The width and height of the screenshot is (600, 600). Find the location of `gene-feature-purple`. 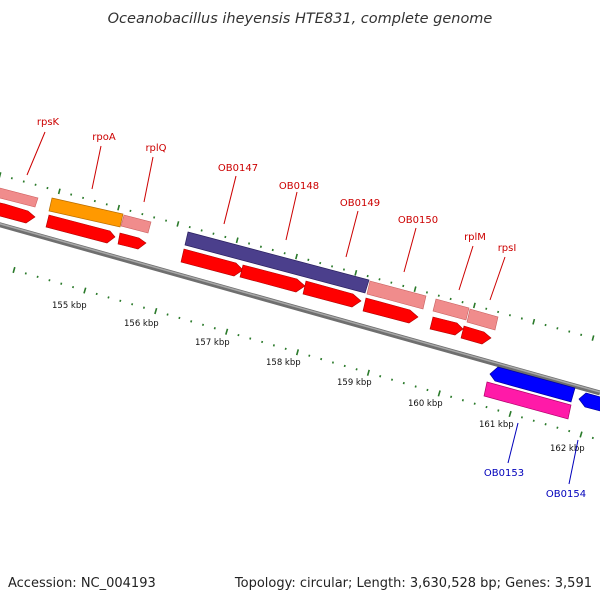

gene-feature-purple is located at coordinates (277, 262).